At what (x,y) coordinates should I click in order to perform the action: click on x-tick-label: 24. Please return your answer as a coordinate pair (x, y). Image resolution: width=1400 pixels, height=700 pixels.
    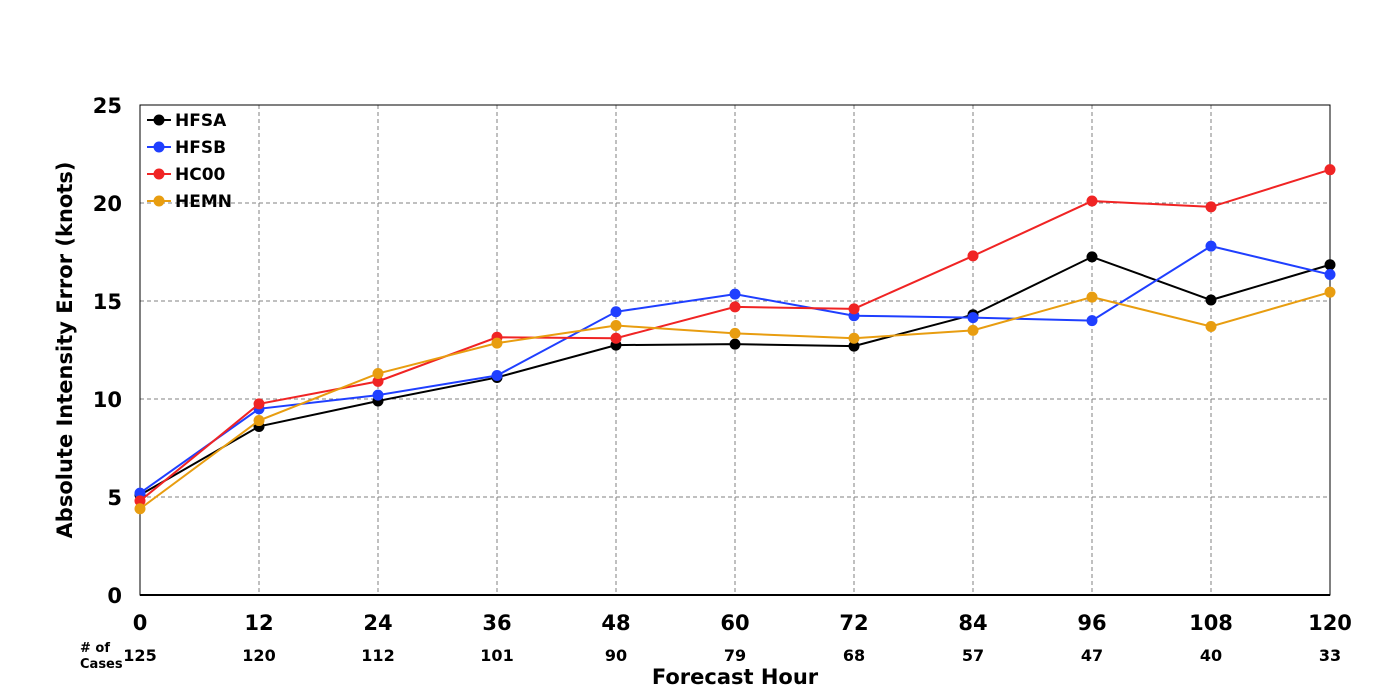
    Looking at the image, I should click on (377, 623).